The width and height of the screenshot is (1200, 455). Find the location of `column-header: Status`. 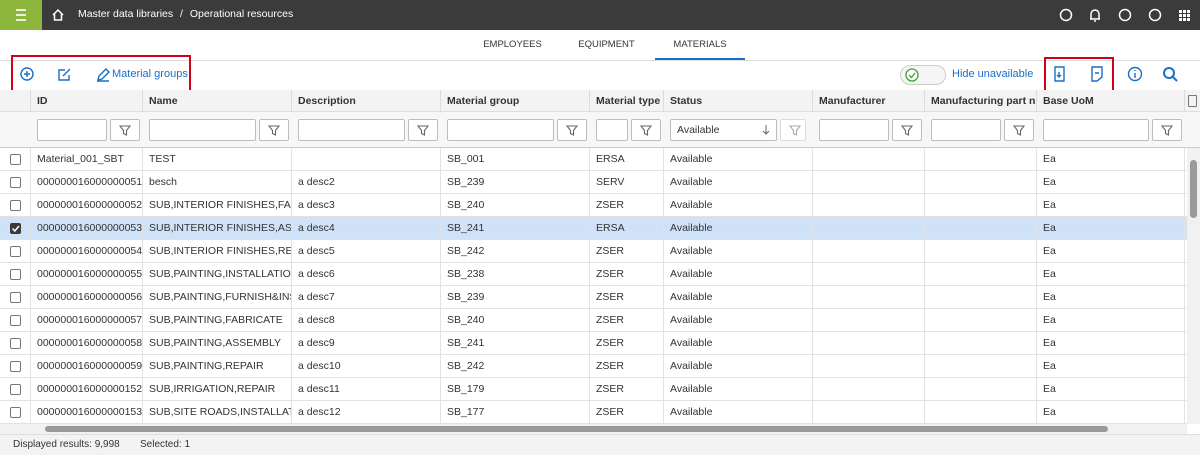

column-header: Status is located at coordinates (738, 101).